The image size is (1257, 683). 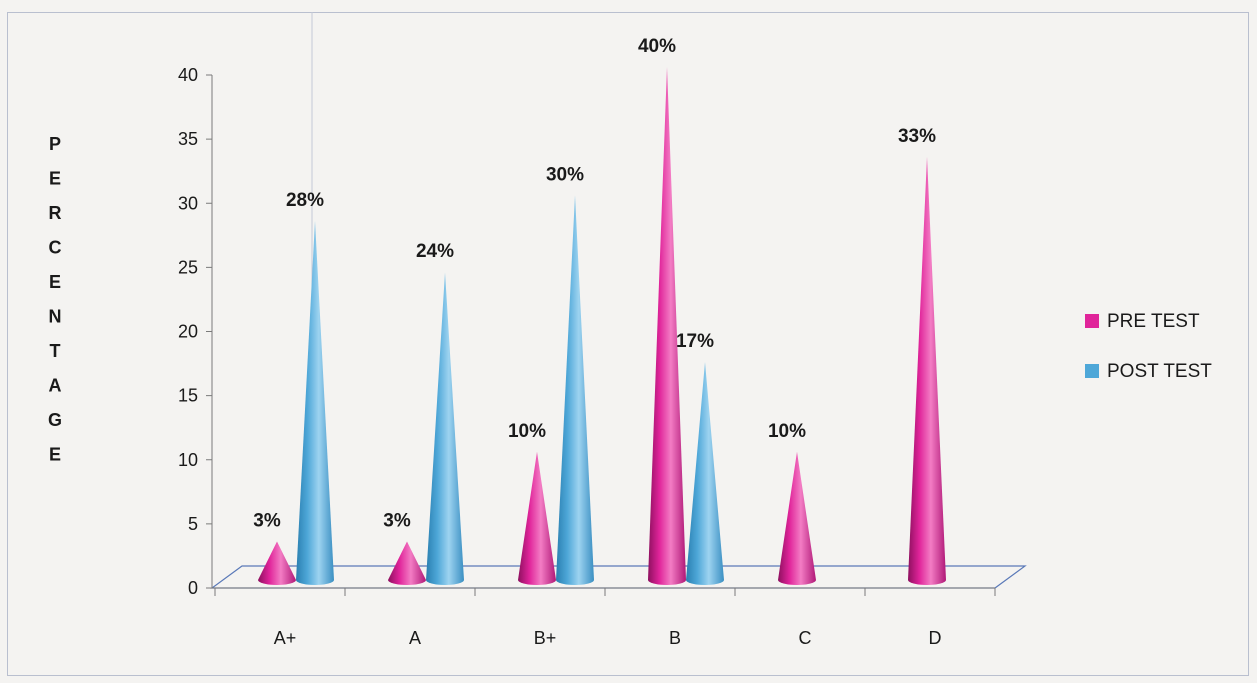 I want to click on y-tick-label: 20, so click(x=188, y=332).